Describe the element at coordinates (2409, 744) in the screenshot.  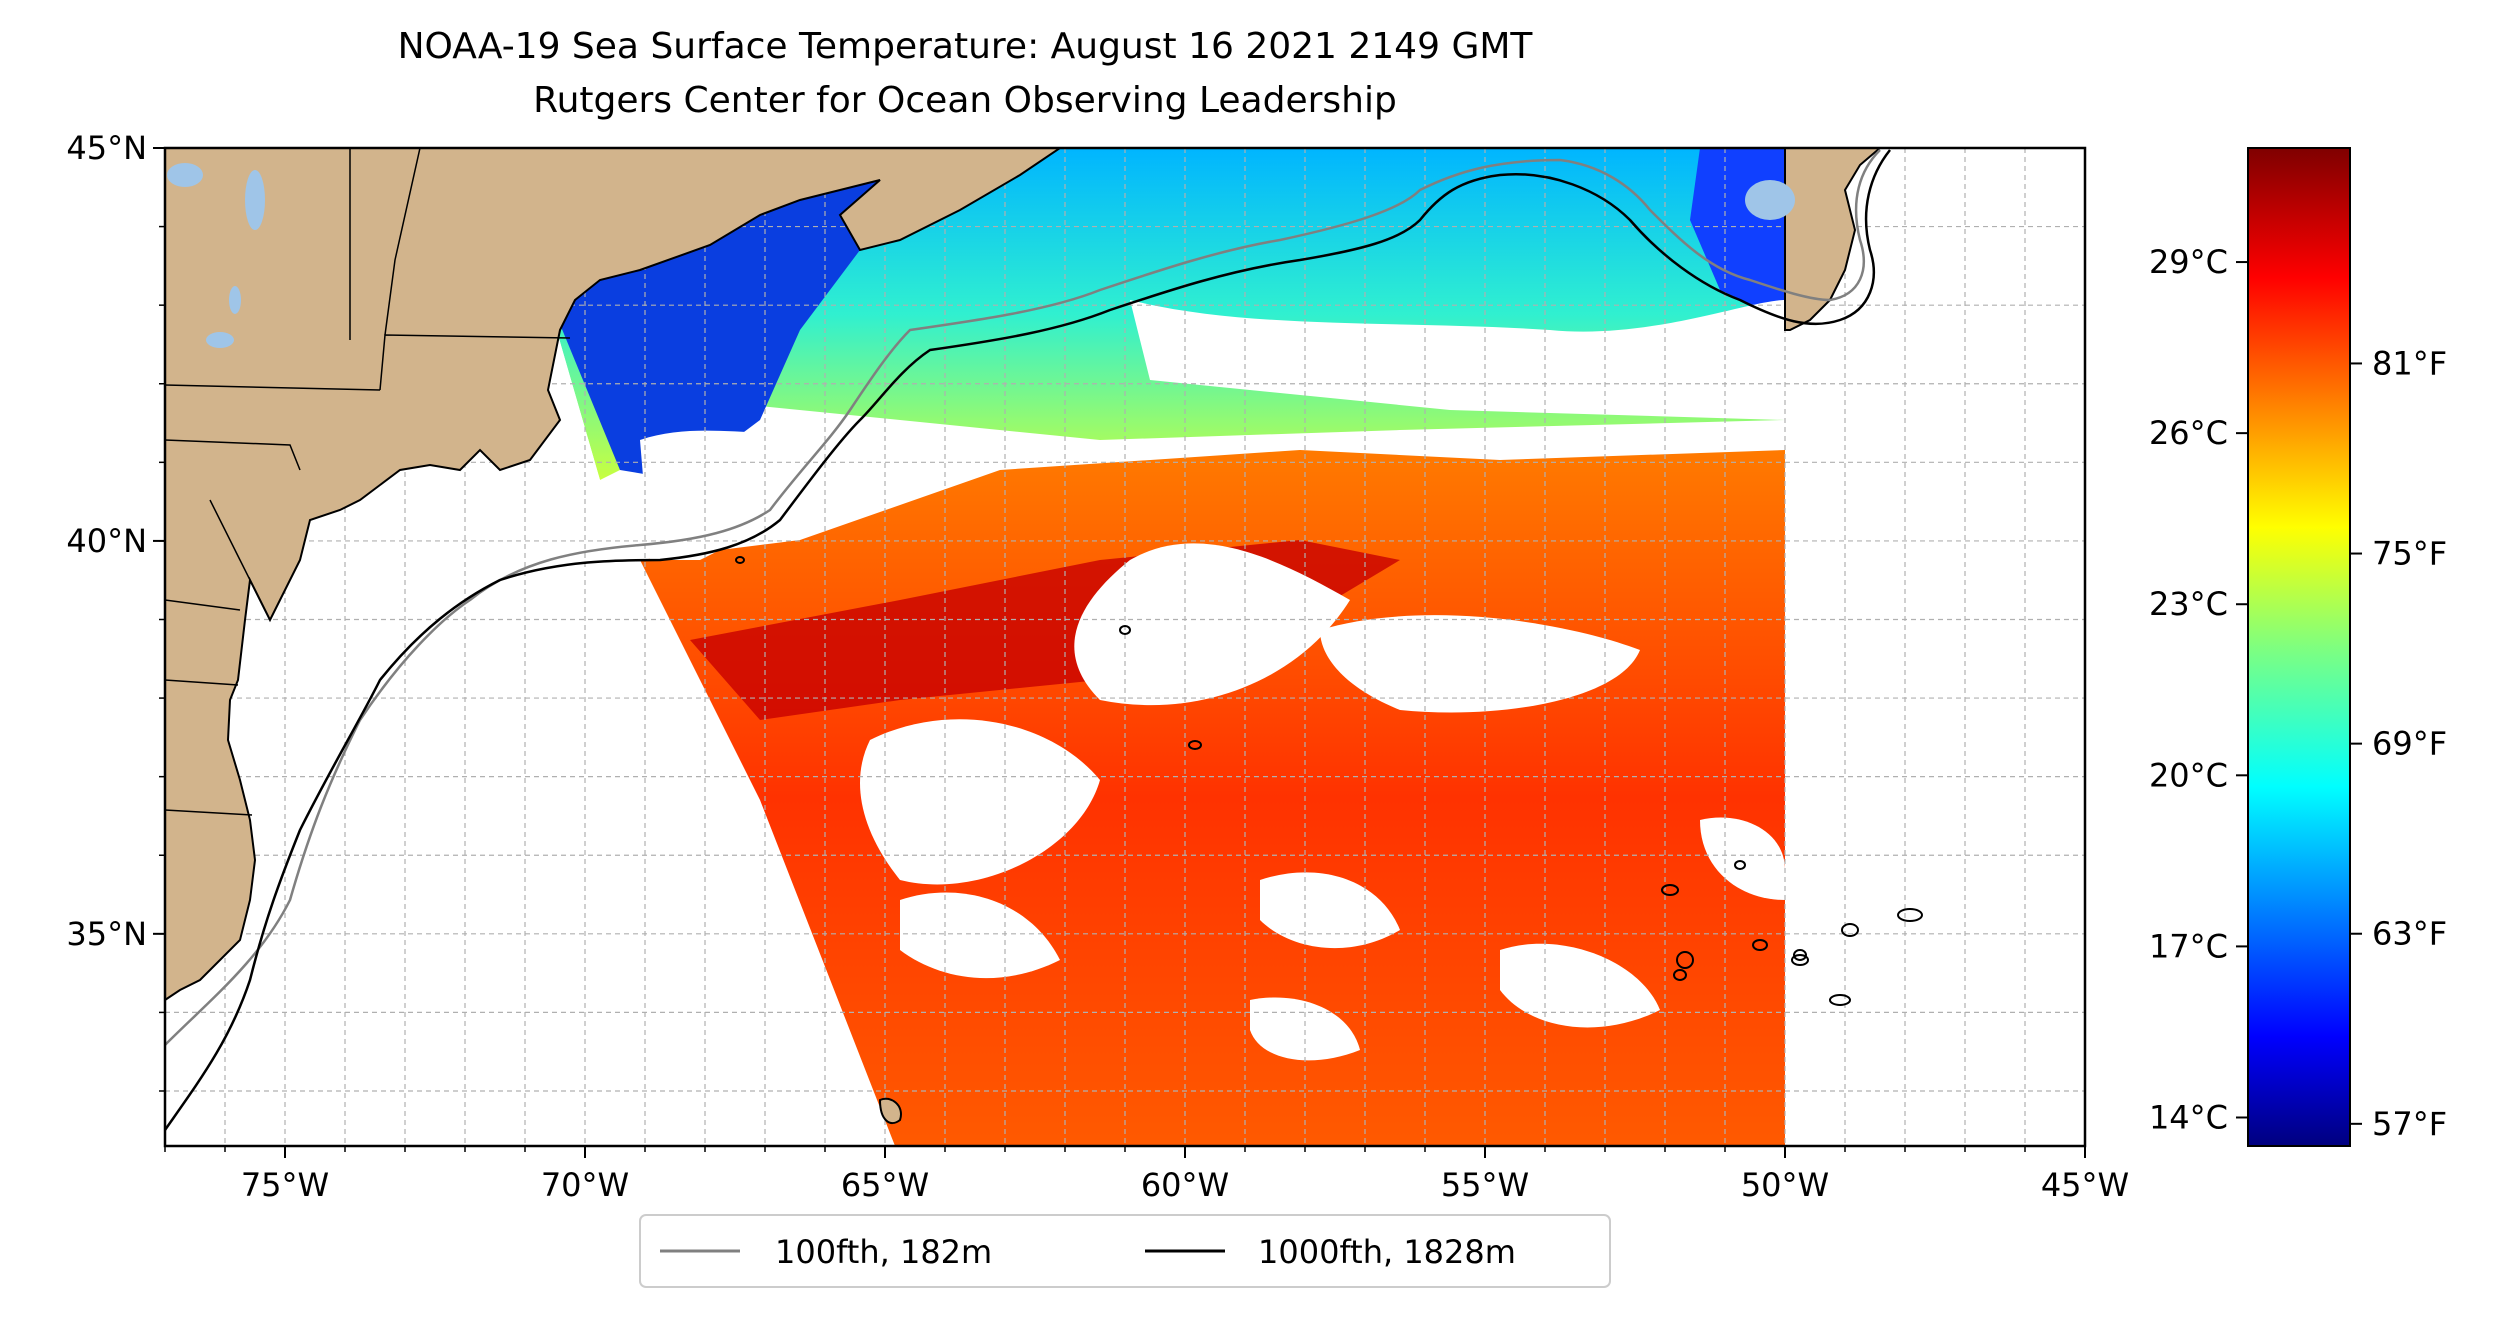
I see `colorbar-fahrenheit-label: 69°F` at that location.